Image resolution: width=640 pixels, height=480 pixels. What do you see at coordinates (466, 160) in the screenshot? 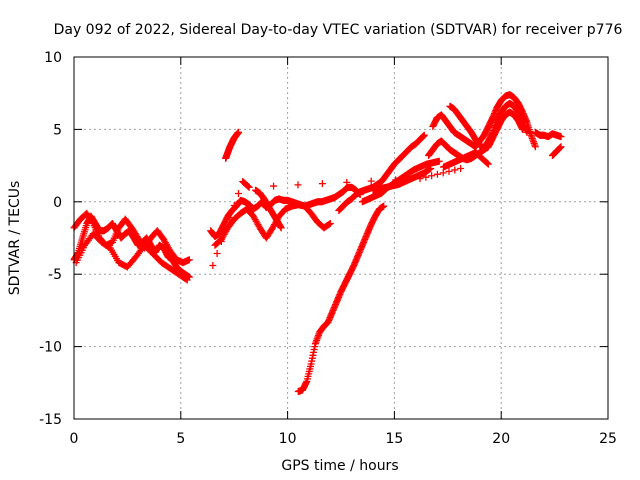
I see `series-arc-late-d` at bounding box center [466, 160].